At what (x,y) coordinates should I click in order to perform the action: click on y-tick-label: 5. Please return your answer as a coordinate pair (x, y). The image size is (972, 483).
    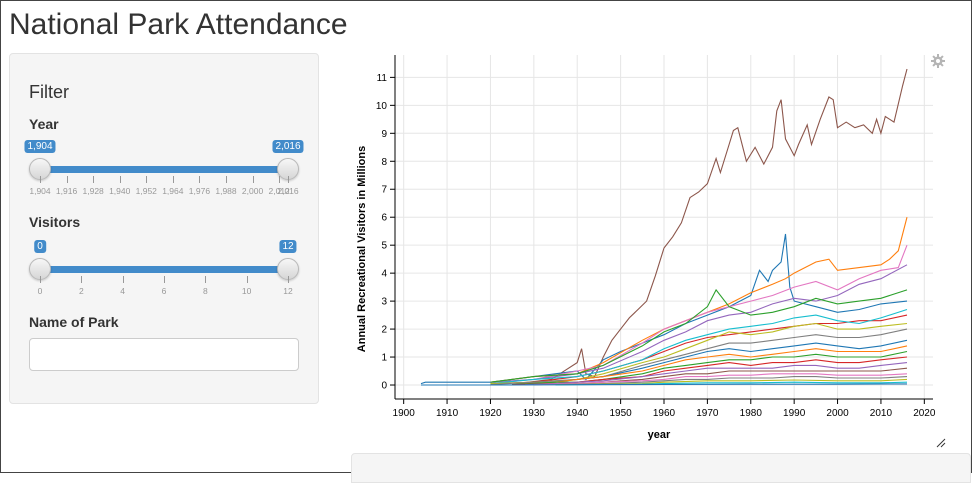
    Looking at the image, I should click on (384, 246).